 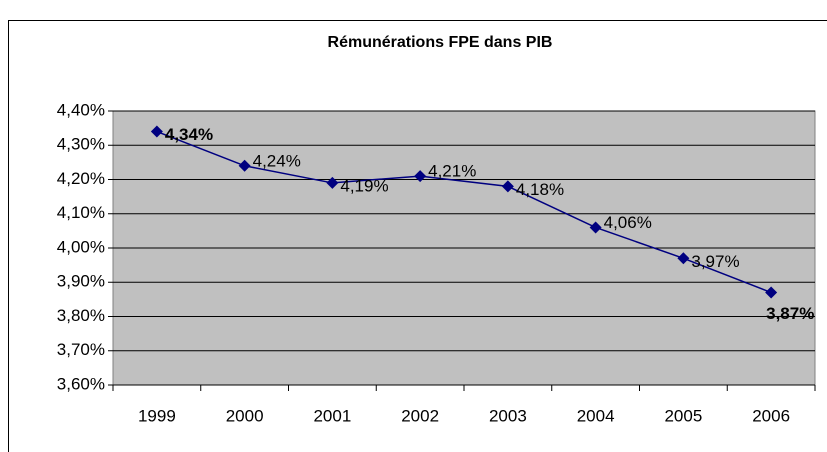 What do you see at coordinates (596, 415) in the screenshot?
I see `x-tick-label: 2004` at bounding box center [596, 415].